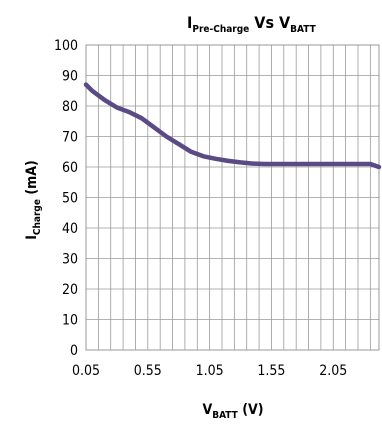 This screenshot has width=382, height=425. I want to click on y-tick-labels: 0 10 20 30 40 50 60 70 80 90 100, so click(66, 198).